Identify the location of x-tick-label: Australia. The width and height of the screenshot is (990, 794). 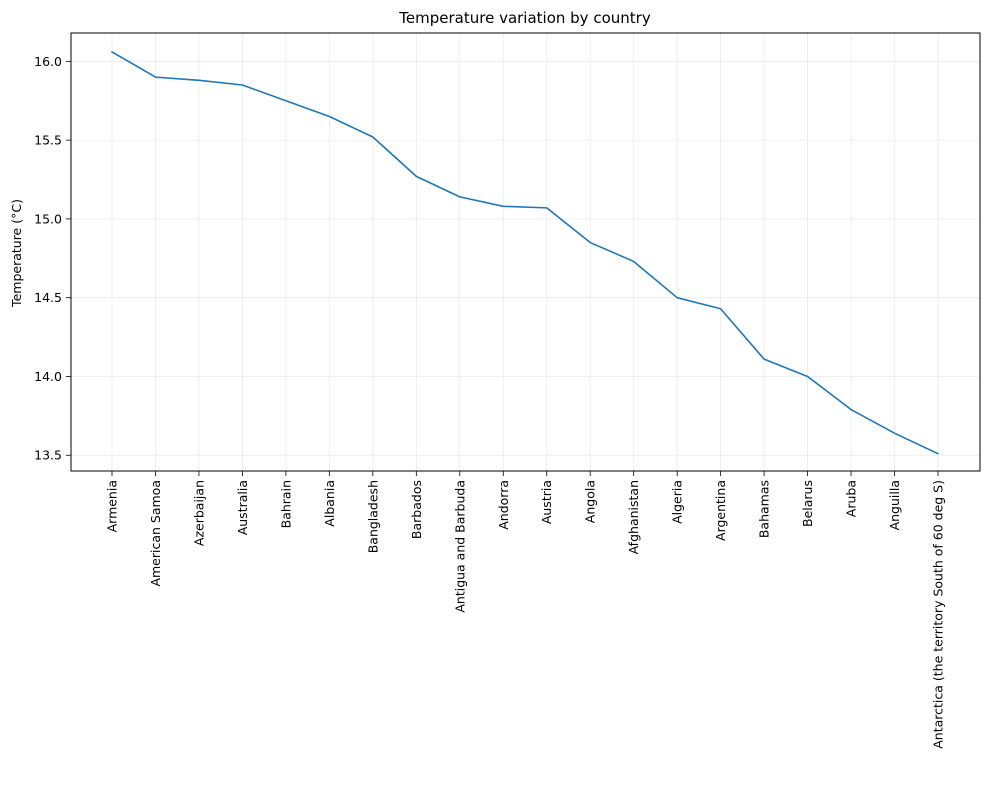
(242, 507).